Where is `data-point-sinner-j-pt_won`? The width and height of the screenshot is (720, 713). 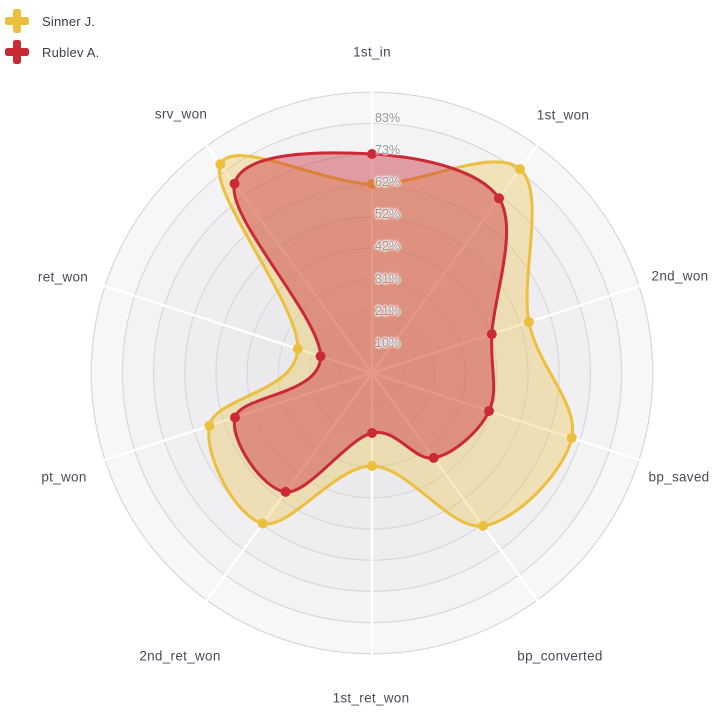 data-point-sinner-j-pt_won is located at coordinates (209, 425).